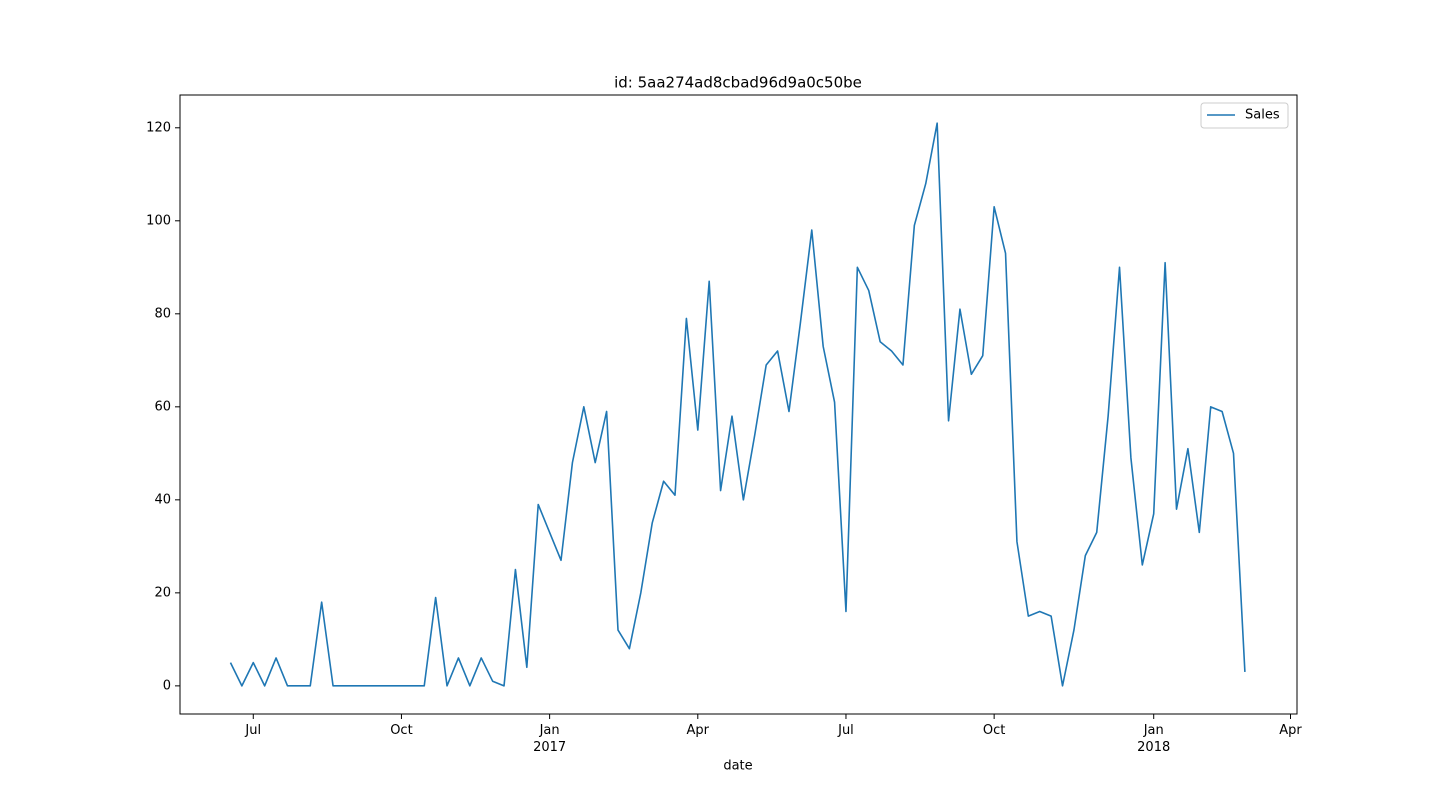 The image size is (1440, 802). Describe the element at coordinates (162, 499) in the screenshot. I see `y-tick-label: 40` at that location.